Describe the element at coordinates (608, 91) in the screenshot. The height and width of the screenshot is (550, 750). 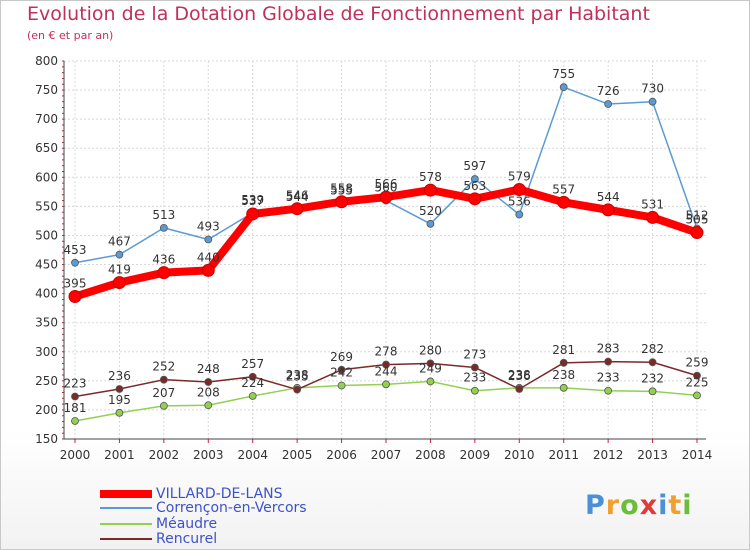
I see `data-label-correncon-en-vercors: 726` at that location.